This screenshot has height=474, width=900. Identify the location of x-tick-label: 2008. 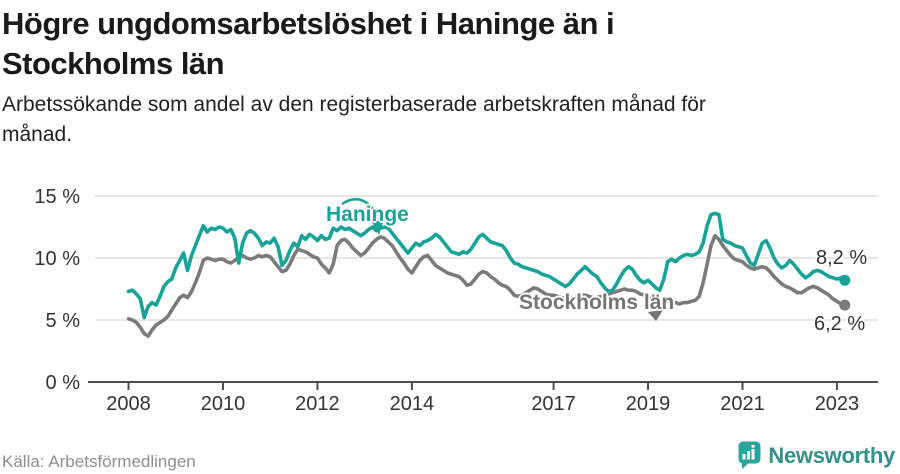
(128, 404).